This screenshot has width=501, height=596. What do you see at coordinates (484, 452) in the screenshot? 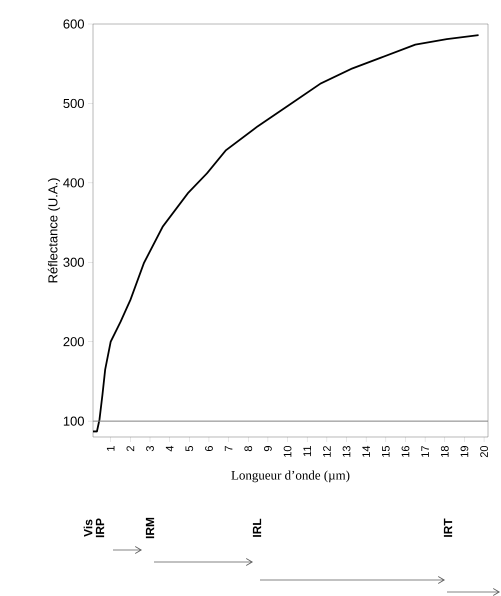
I see `x-tick-label: 20` at bounding box center [484, 452].